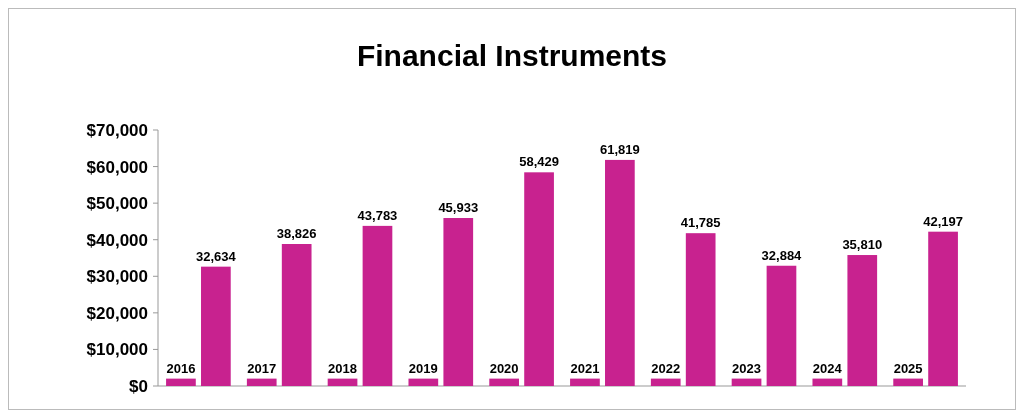 This screenshot has width=1024, height=418. Describe the element at coordinates (138, 386) in the screenshot. I see `y-tick-label: $0` at that location.